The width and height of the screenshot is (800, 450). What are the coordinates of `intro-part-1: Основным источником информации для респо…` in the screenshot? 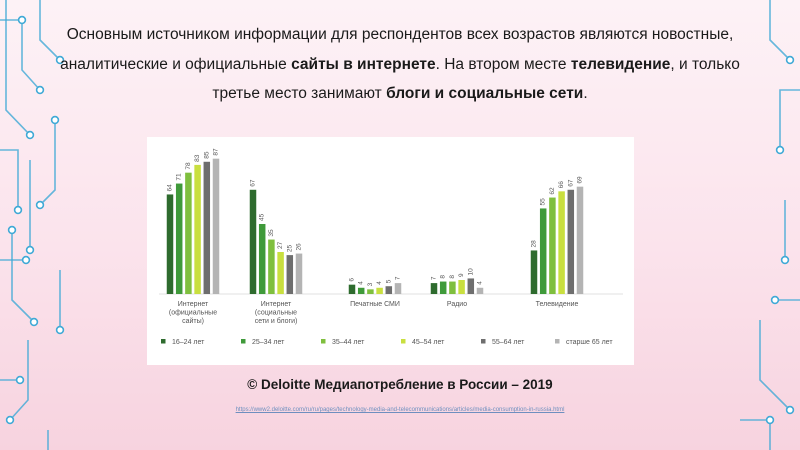 It's located at (397, 49).